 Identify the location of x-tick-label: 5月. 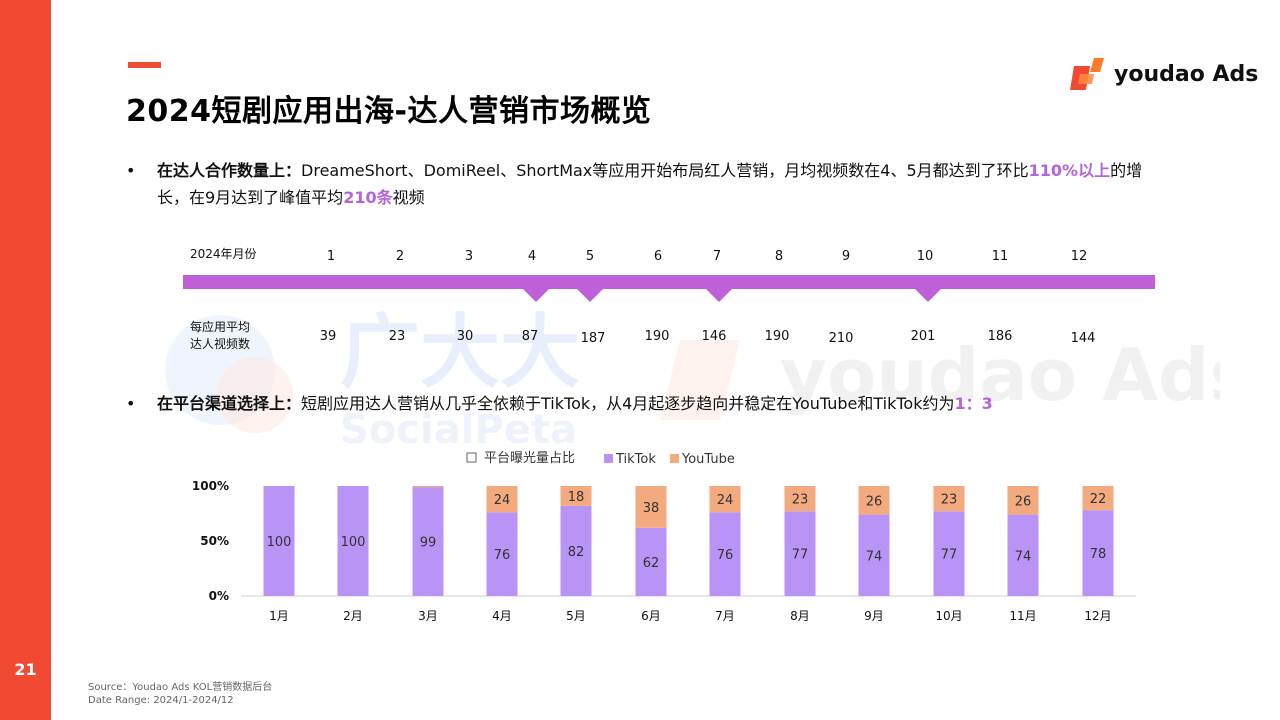
(576, 616).